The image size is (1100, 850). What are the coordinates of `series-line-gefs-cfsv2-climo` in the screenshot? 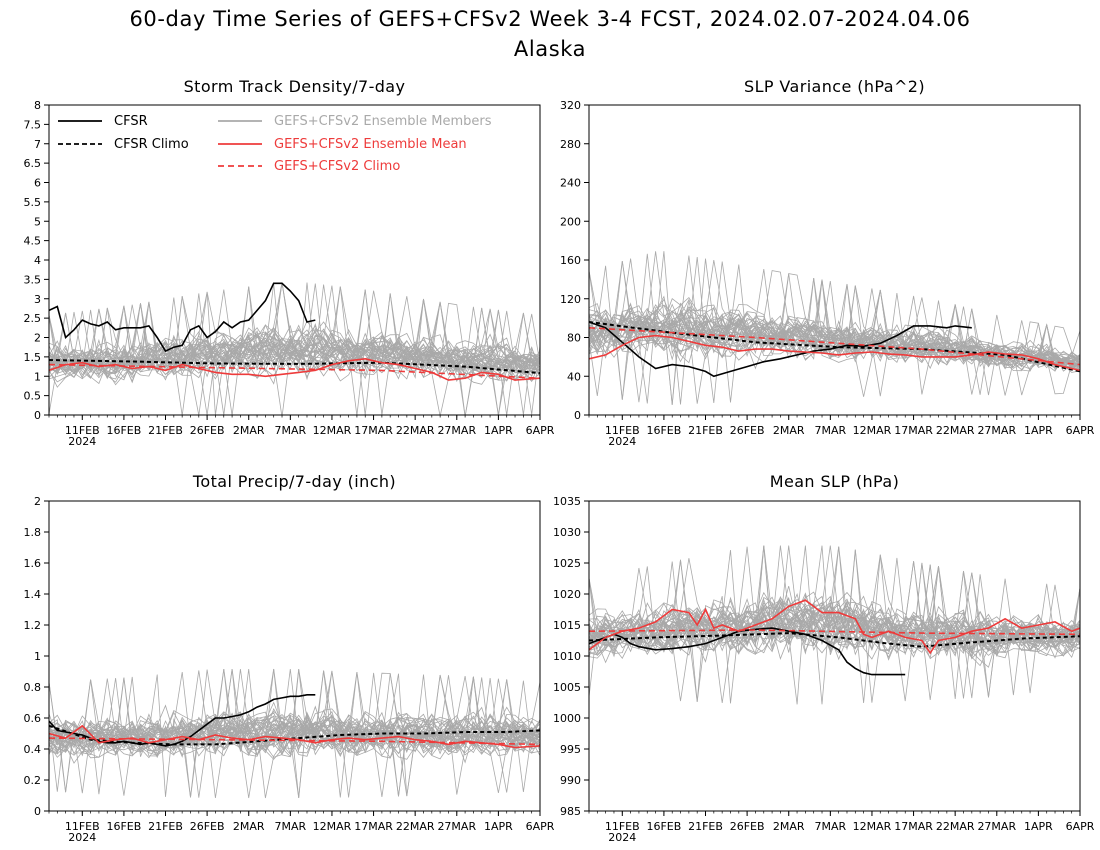 It's located at (294, 741).